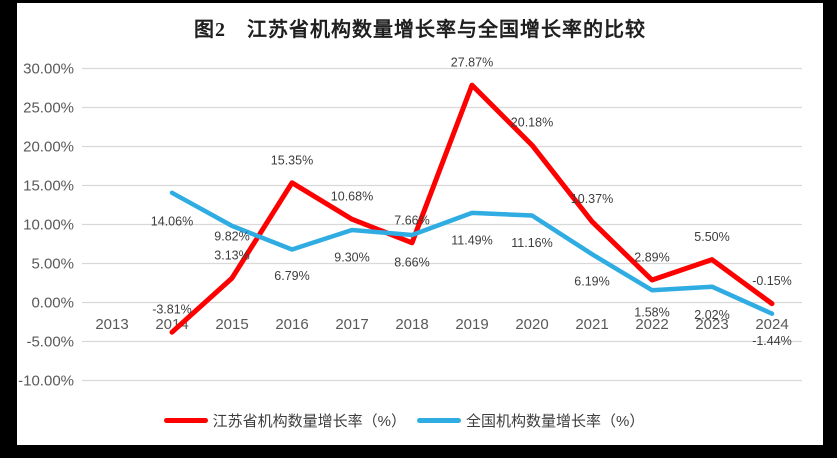 The height and width of the screenshot is (458, 837). Describe the element at coordinates (651, 324) in the screenshot. I see `x-axis-tick-label: 2022` at that location.